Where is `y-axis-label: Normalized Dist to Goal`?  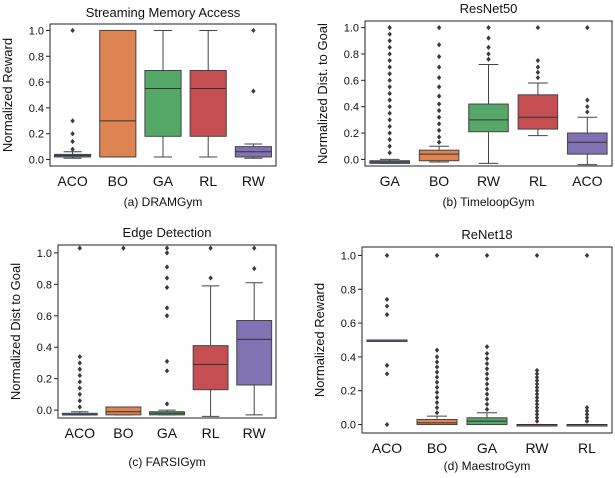 y-axis-label: Normalized Dist to Goal is located at coordinates (15, 331).